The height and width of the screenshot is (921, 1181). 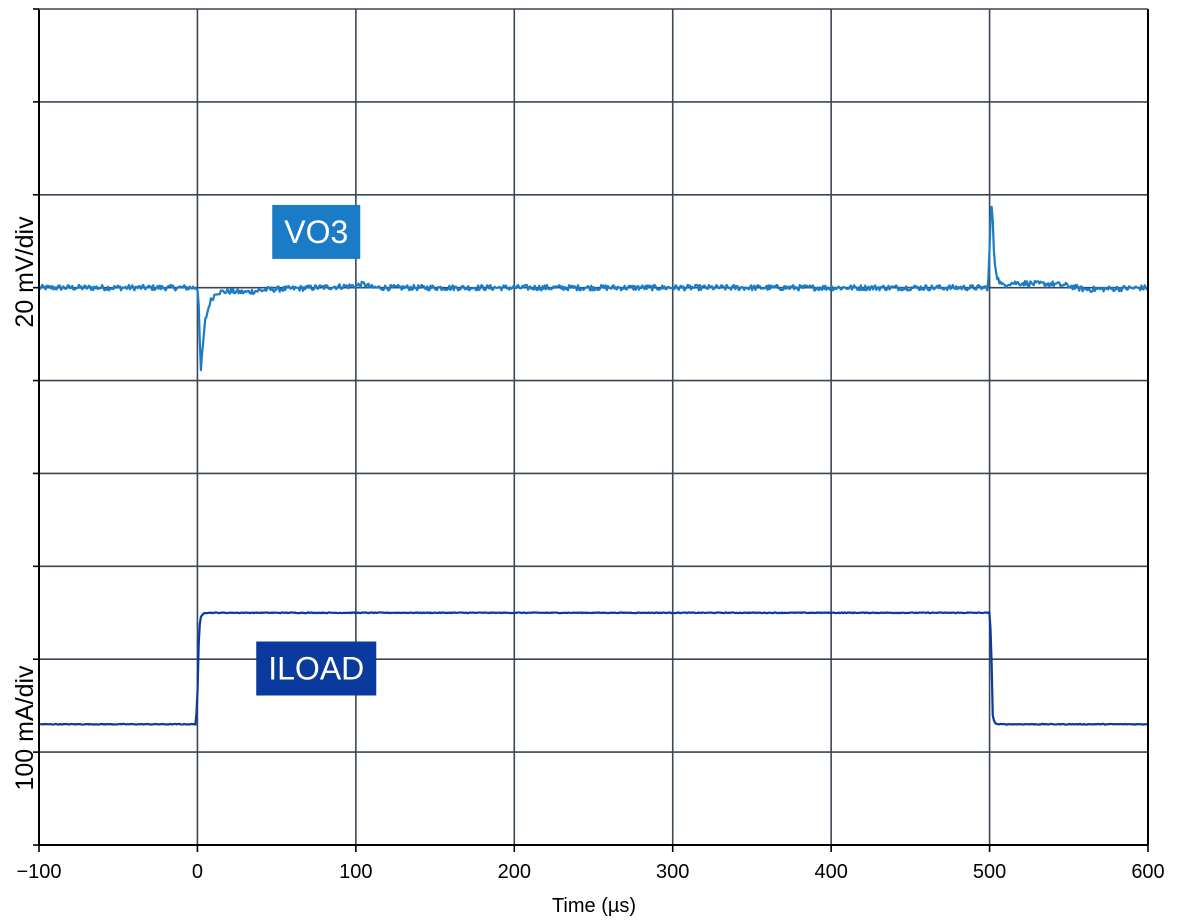 What do you see at coordinates (1147, 872) in the screenshot?
I see `x-tick-label: 600` at bounding box center [1147, 872].